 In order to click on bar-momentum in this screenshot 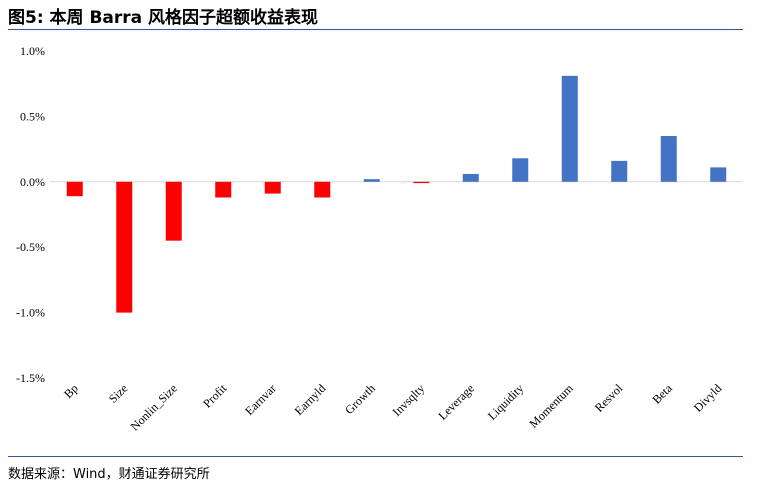, I will do `click(569, 128)`.